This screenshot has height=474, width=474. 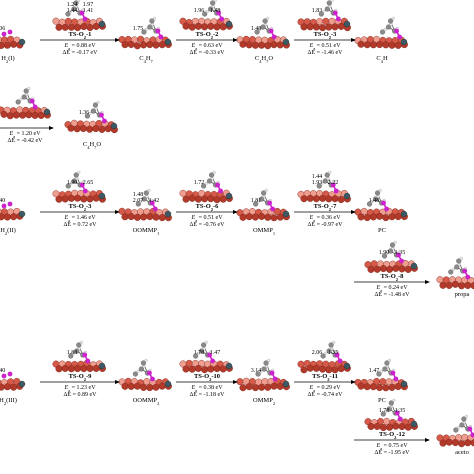 What do you see at coordinates (391, 289) in the screenshot?
I see `activation-energy: Ea = 0.24 eV` at bounding box center [391, 289].